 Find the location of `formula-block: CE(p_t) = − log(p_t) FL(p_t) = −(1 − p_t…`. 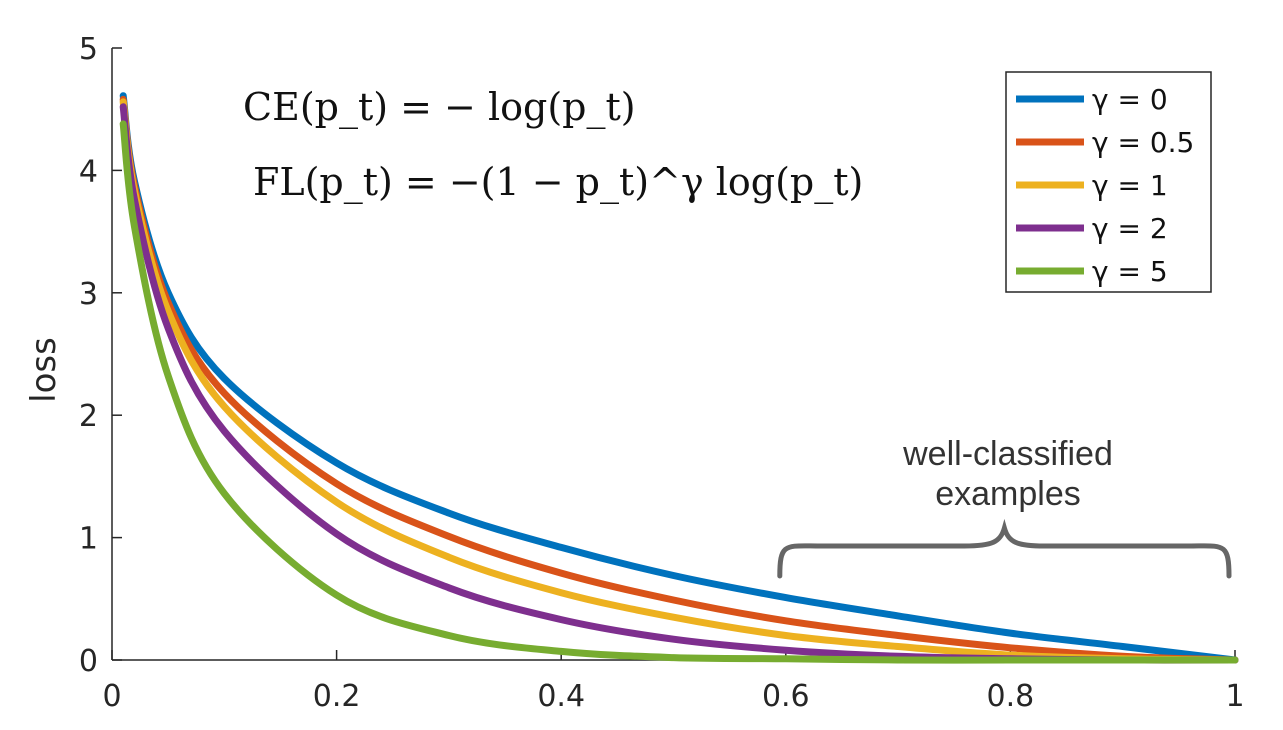

formula-block: CE(p_t) = − log(p_t) FL(p_t) = −(1 − p_t… is located at coordinates (553, 145).